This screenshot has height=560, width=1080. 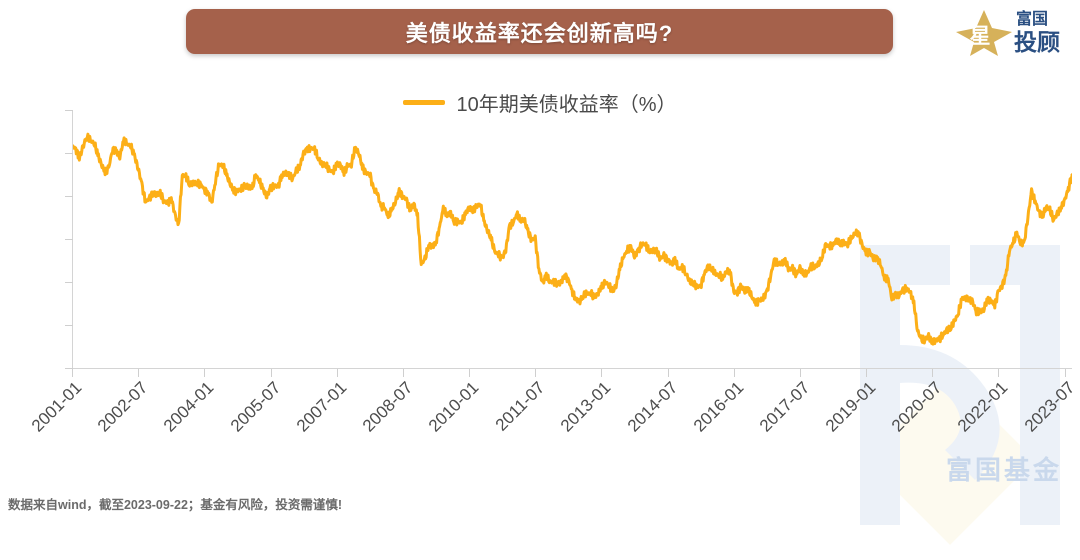 What do you see at coordinates (520, 406) in the screenshot?
I see `x-tick-label: 2011-07` at bounding box center [520, 406].